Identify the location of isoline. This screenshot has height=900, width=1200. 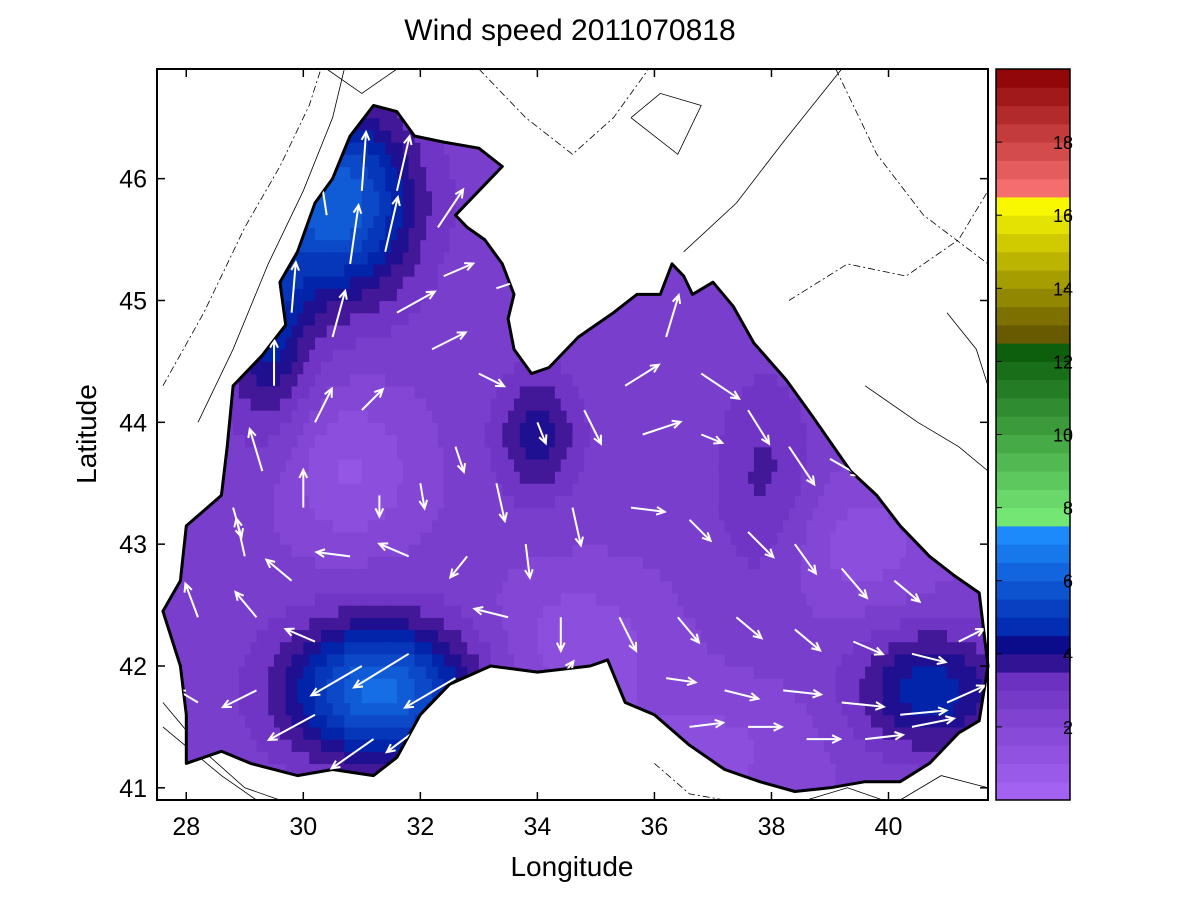
(209, 763).